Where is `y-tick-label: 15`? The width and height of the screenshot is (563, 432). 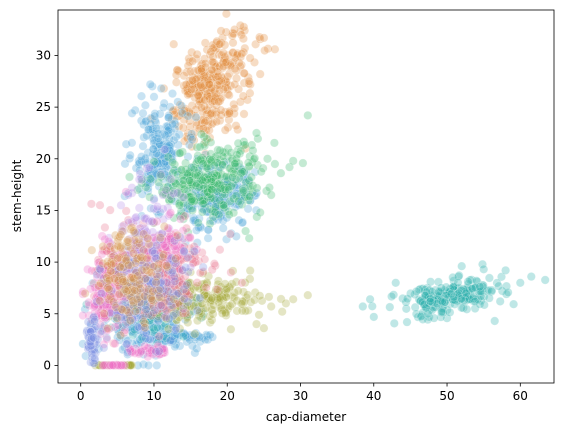 y-tick-label: 15 is located at coordinates (43, 210).